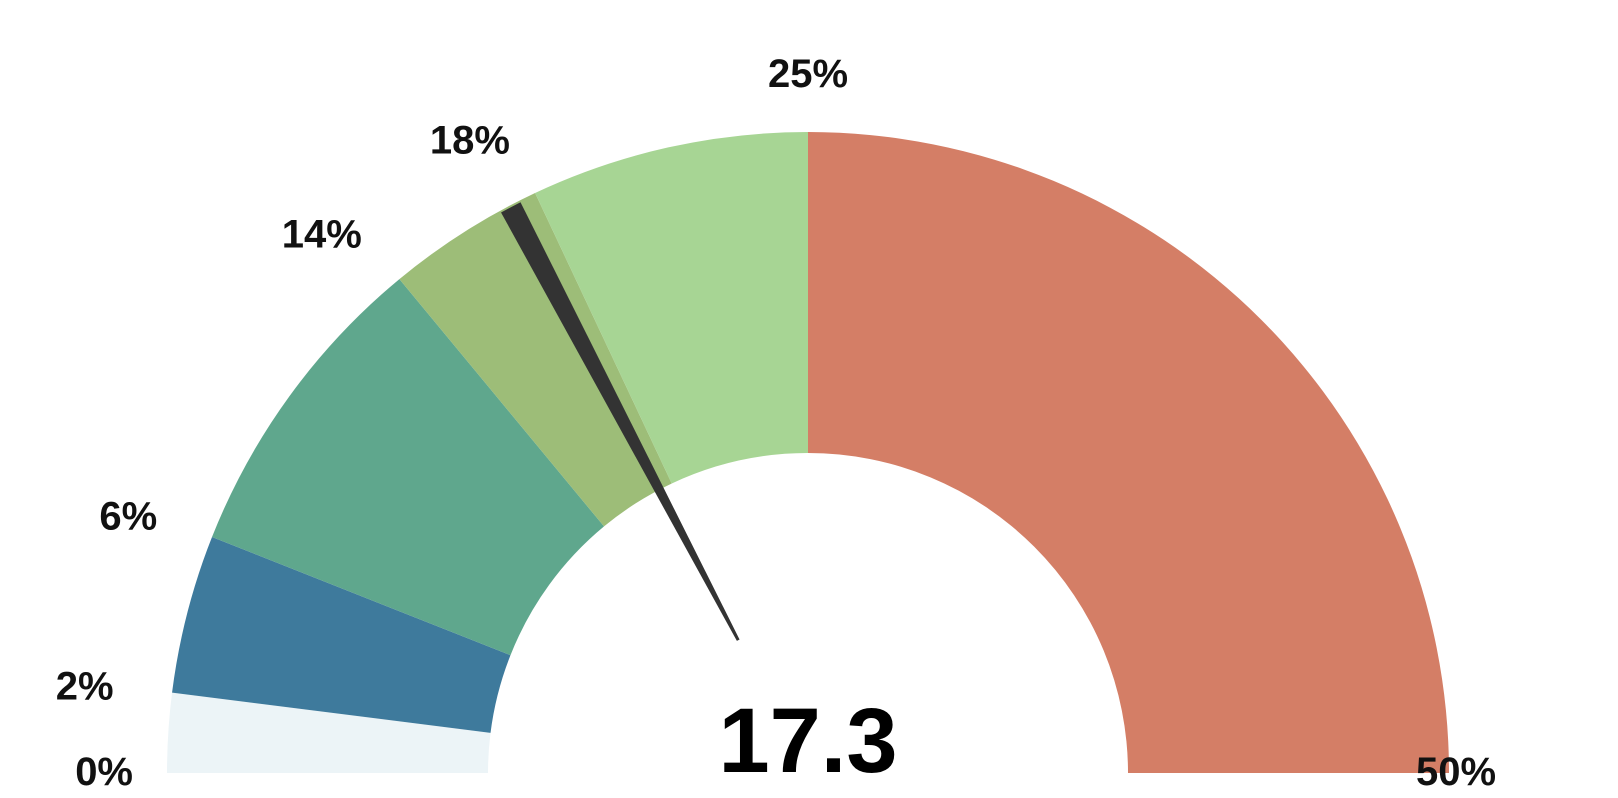 This screenshot has height=798, width=1618. Describe the element at coordinates (1456, 772) in the screenshot. I see `gauge-tick-label-6: 50%` at that location.